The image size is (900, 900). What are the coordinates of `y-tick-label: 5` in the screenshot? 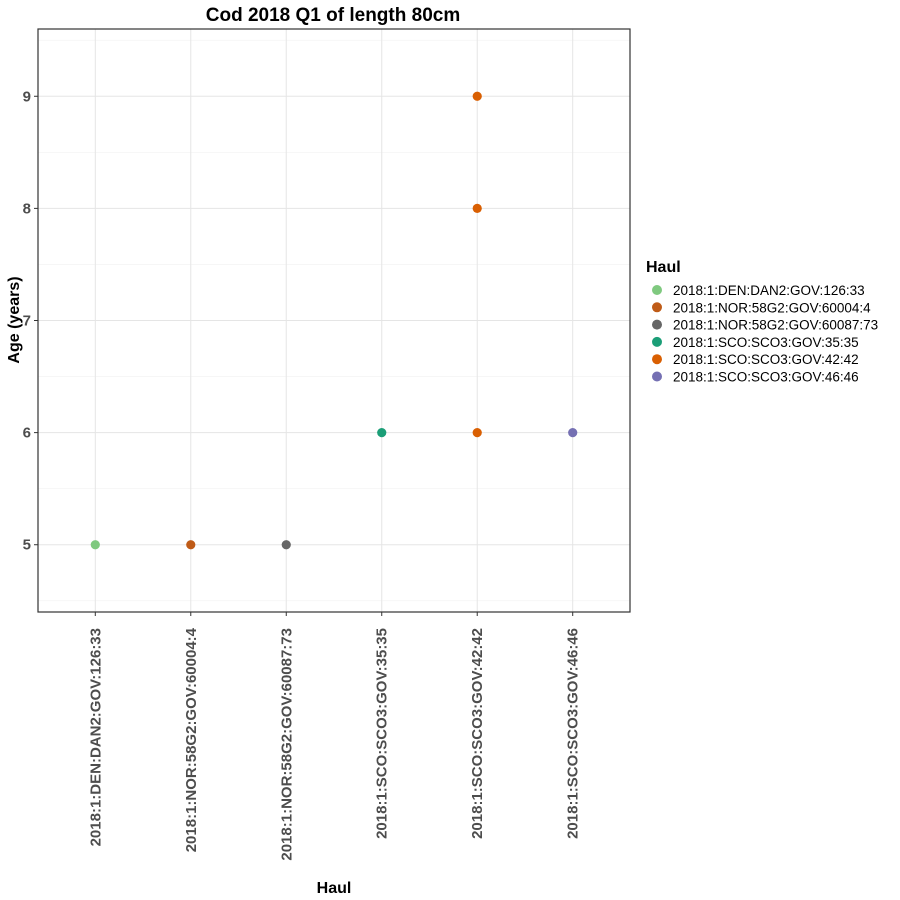 It's located at (27, 545).